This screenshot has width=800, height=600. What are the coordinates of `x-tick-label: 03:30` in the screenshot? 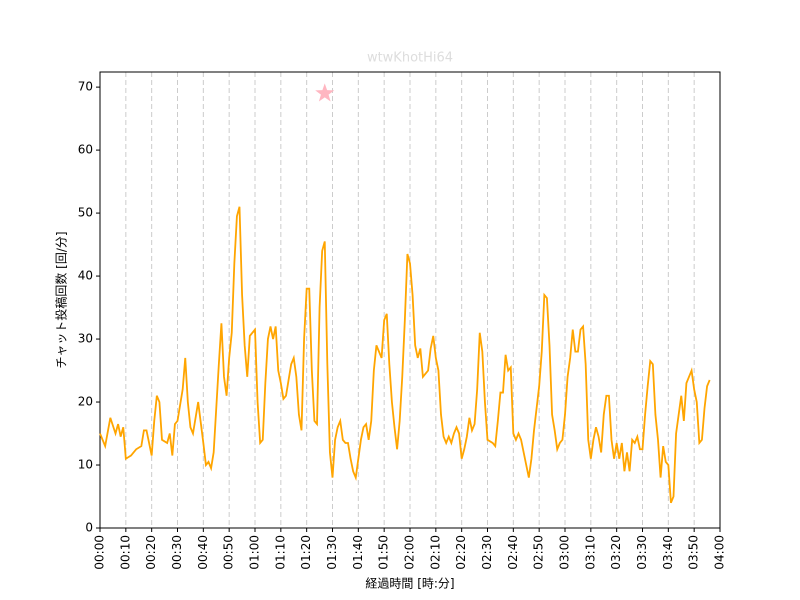 It's located at (642, 552).